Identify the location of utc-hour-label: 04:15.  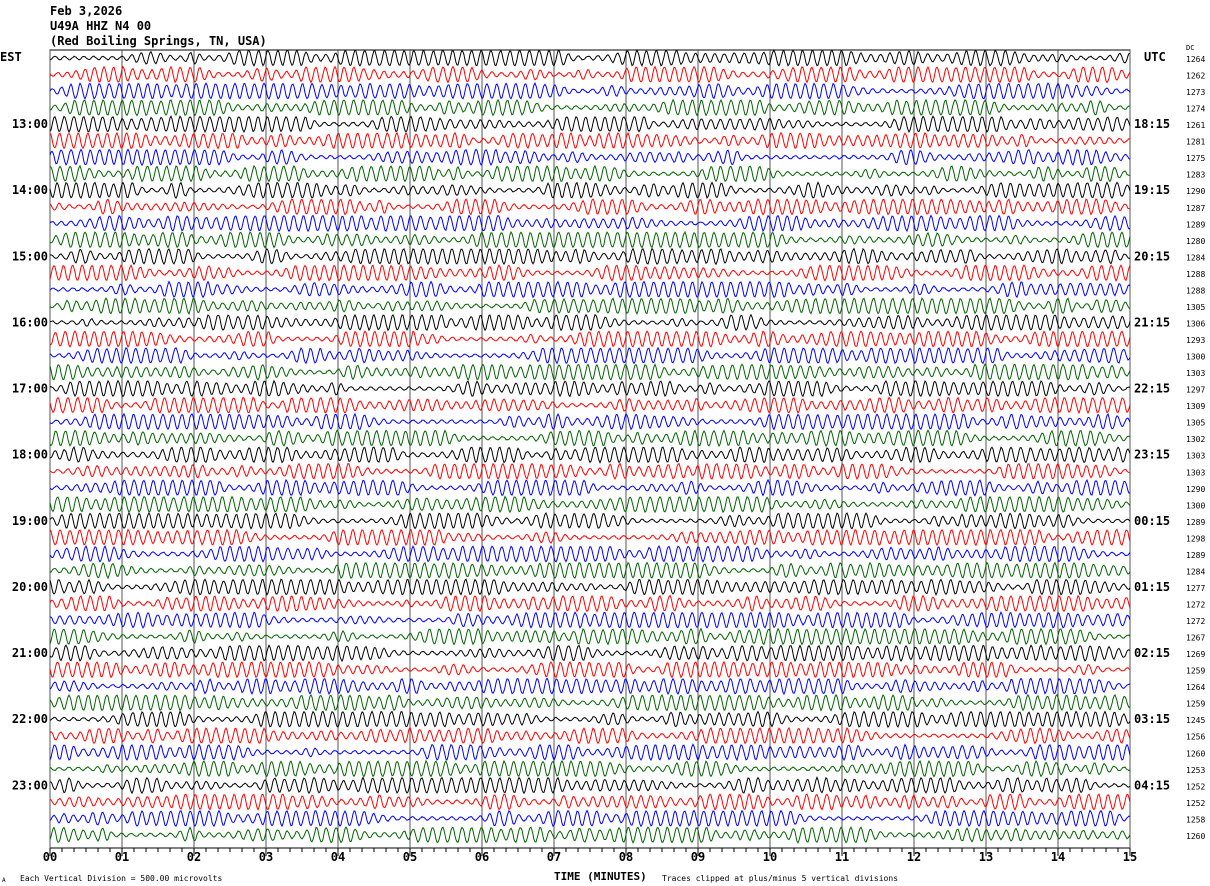
(1152, 785).